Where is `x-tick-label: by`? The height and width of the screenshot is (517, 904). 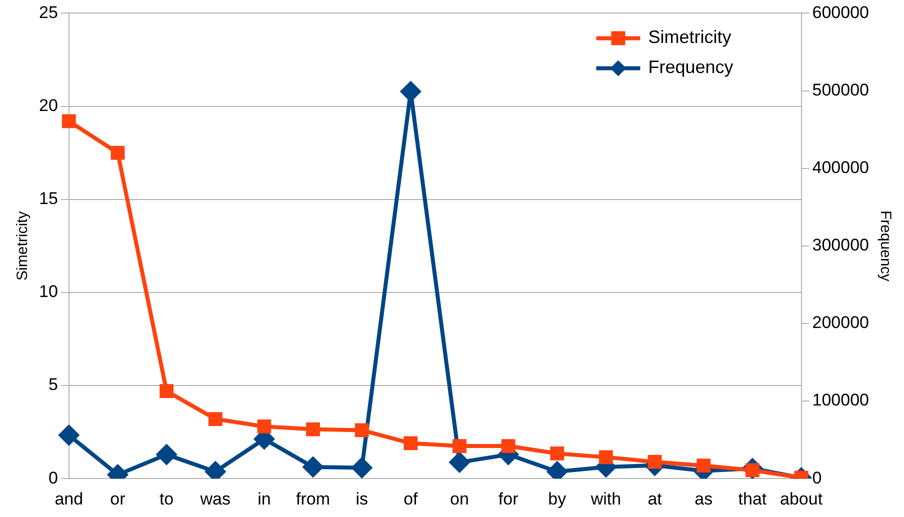
x-tick-label: by is located at coordinates (557, 498).